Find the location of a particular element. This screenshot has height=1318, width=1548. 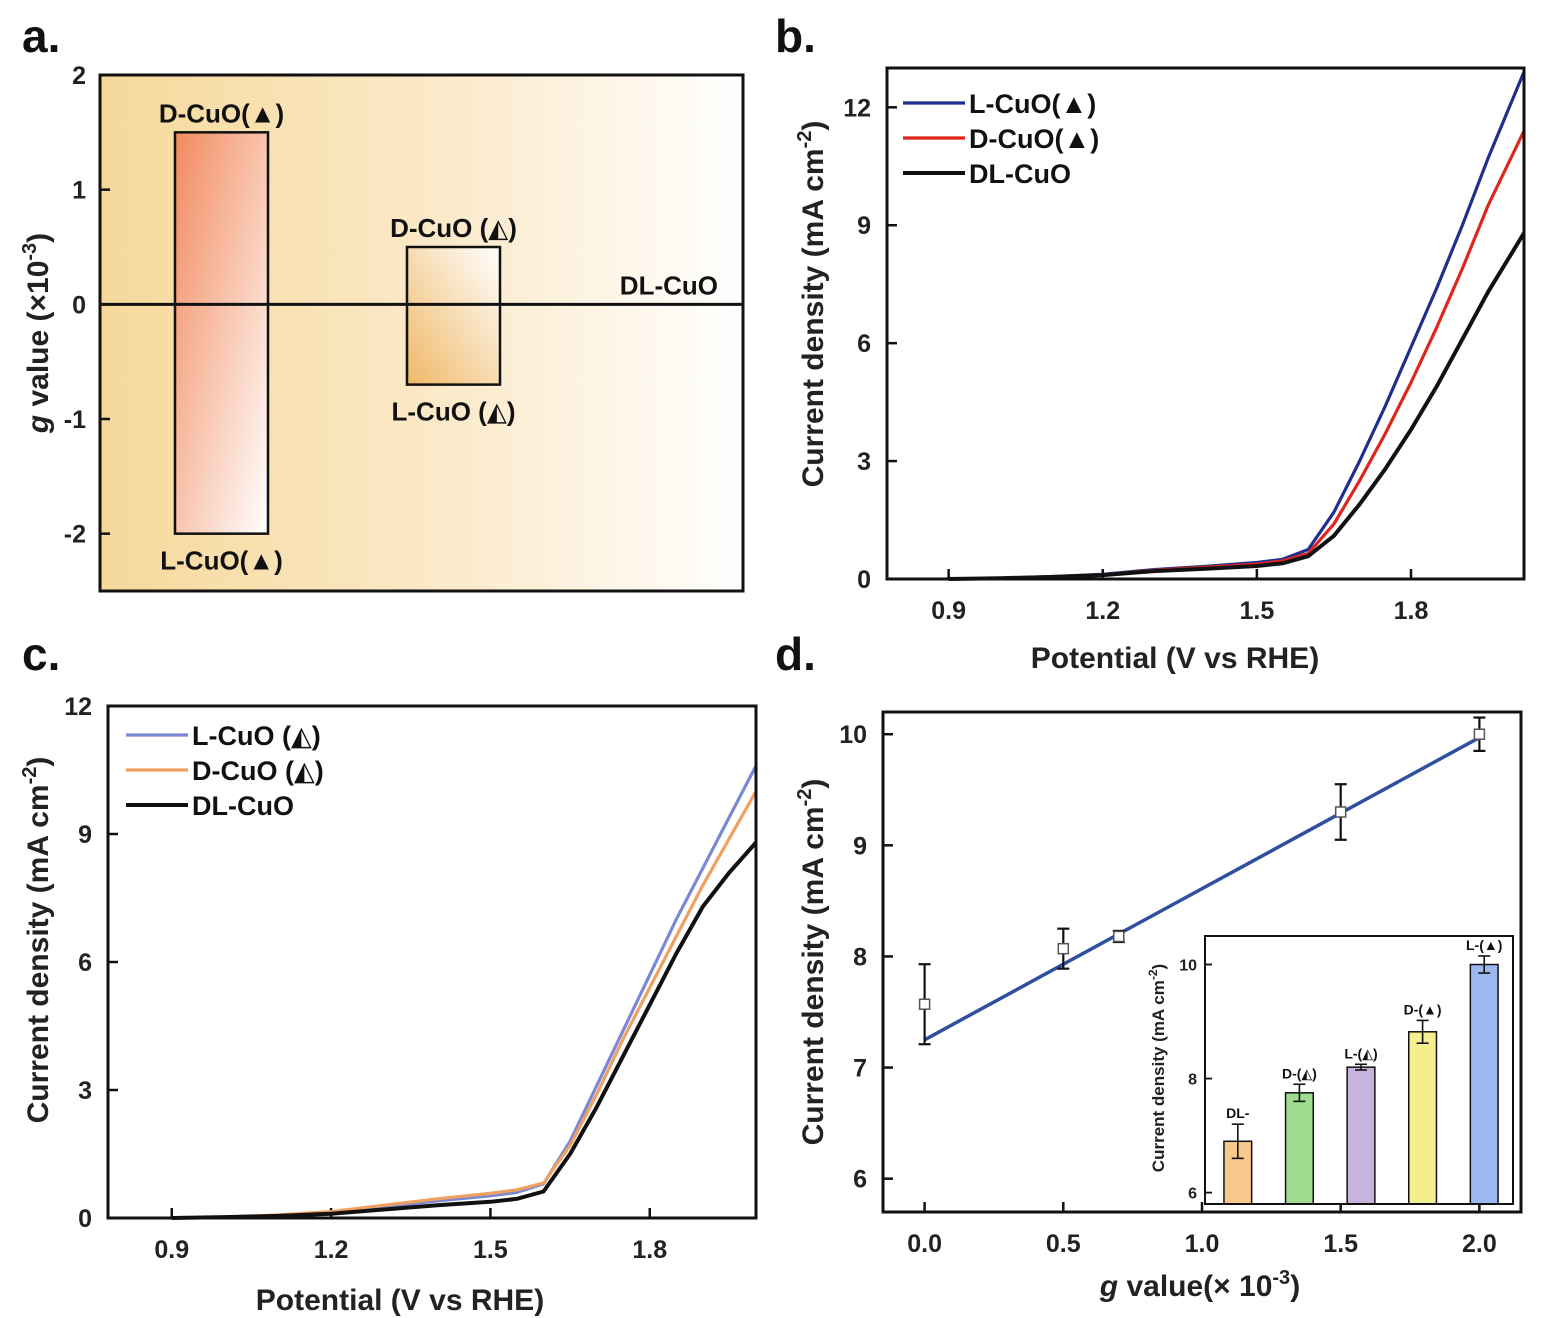

panel-b-ytick-label: 3 is located at coordinates (864, 462).